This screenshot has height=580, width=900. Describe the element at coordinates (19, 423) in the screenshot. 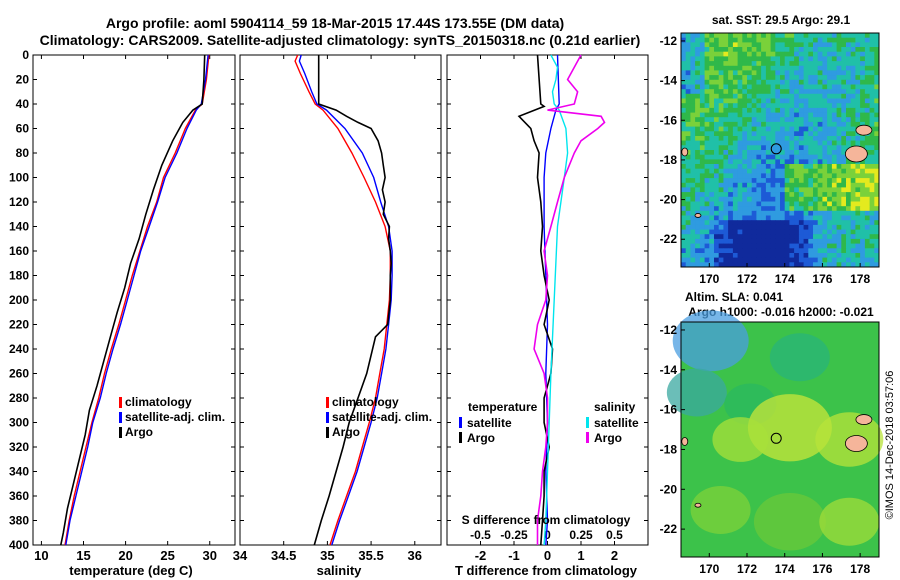

I see `y-tick-label: 300` at that location.